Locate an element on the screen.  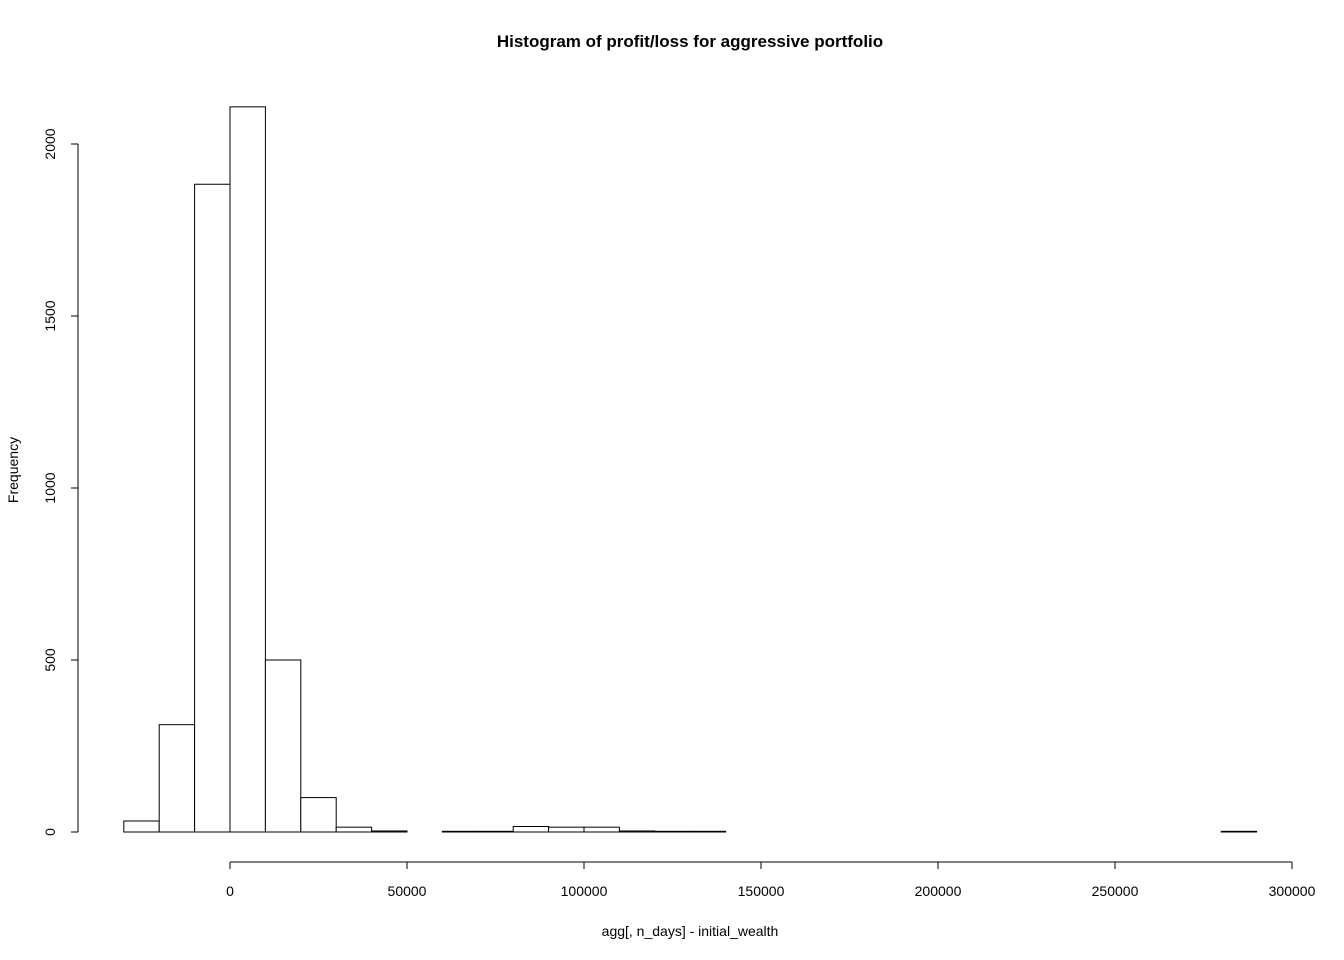
x-tick-label: 100000 is located at coordinates (584, 891).